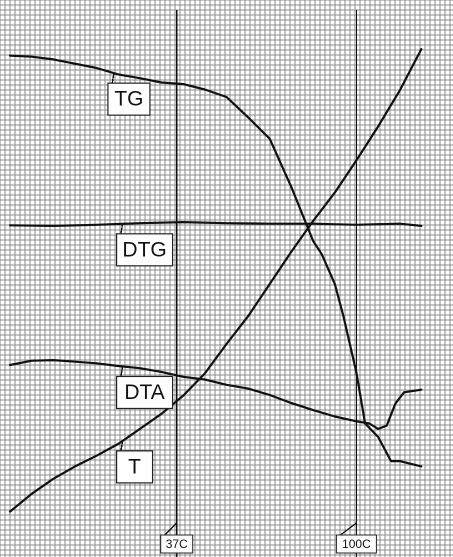 The width and height of the screenshot is (453, 557). I want to click on temperature-marker-label: 100C, so click(356, 544).